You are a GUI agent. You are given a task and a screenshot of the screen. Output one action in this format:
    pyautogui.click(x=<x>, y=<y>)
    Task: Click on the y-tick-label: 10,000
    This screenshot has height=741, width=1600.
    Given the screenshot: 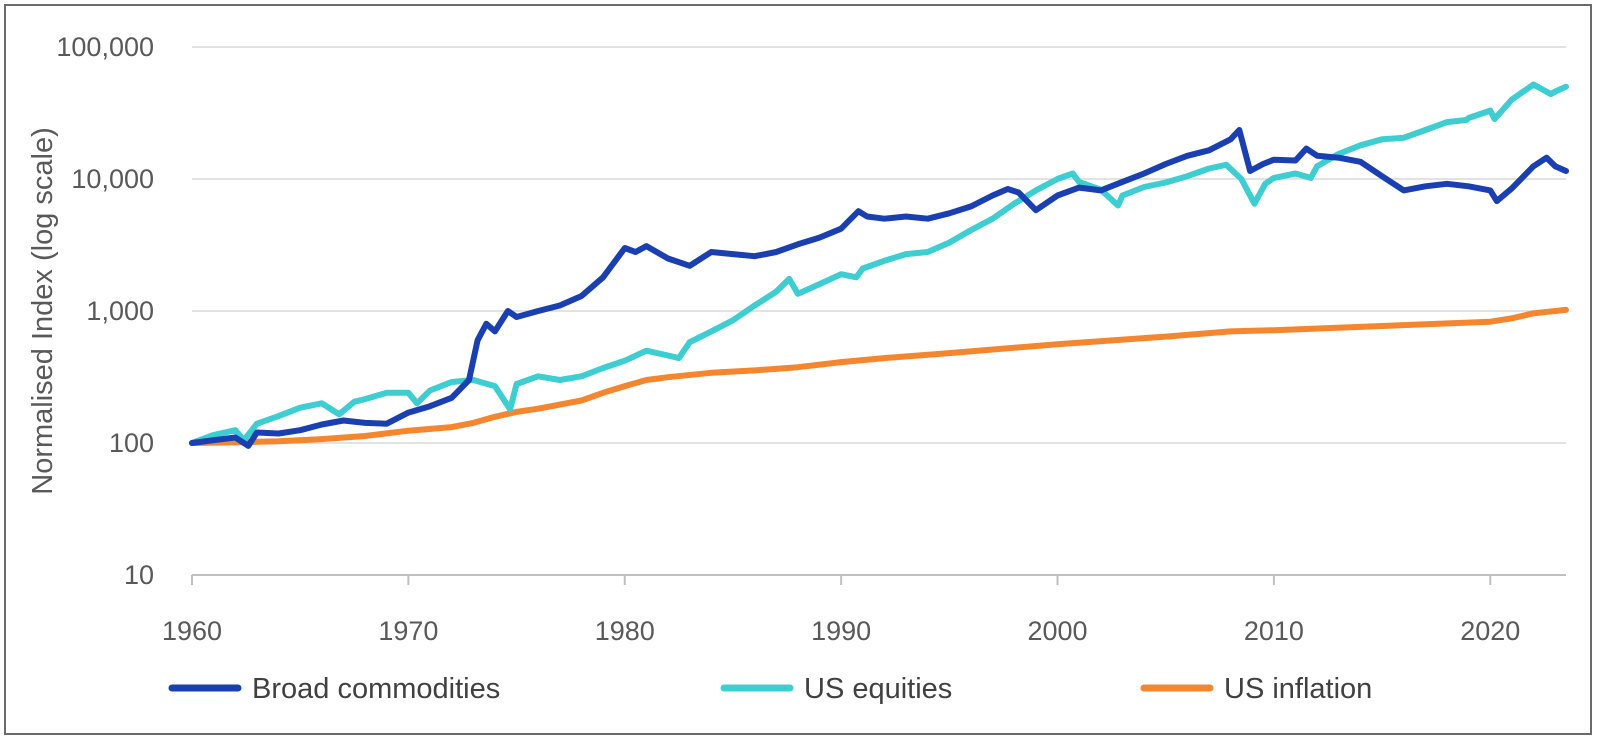 What is the action you would take?
    pyautogui.click(x=112, y=179)
    